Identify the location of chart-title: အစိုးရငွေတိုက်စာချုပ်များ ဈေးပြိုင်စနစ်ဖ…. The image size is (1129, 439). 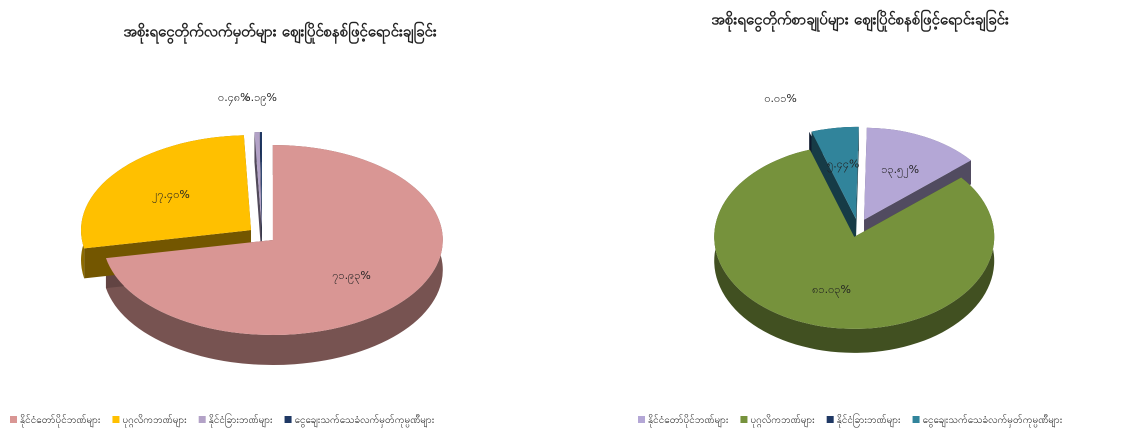
(860, 21).